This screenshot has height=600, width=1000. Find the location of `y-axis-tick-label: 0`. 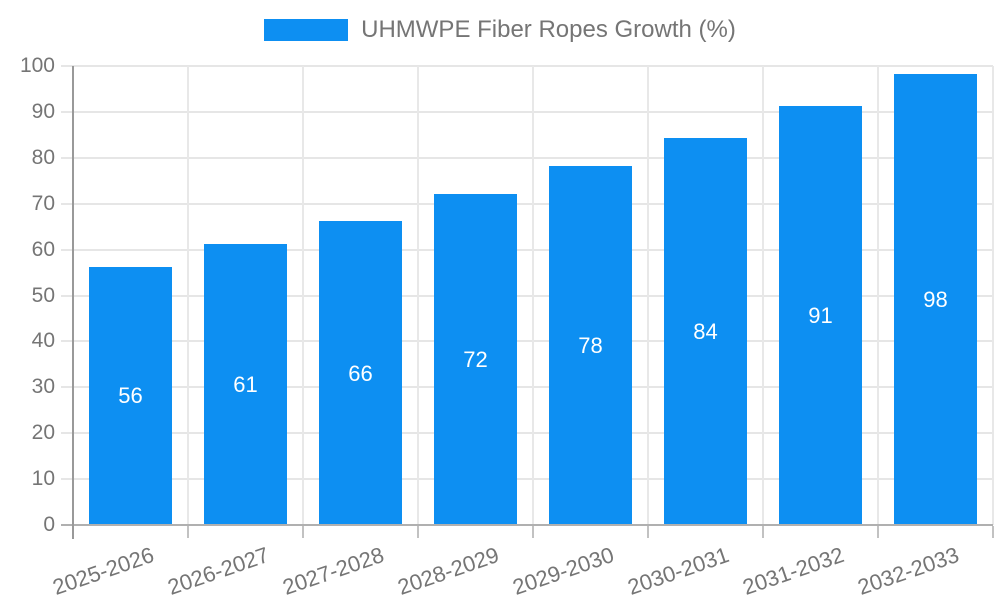

y-axis-tick-label: 0 is located at coordinates (49, 524).